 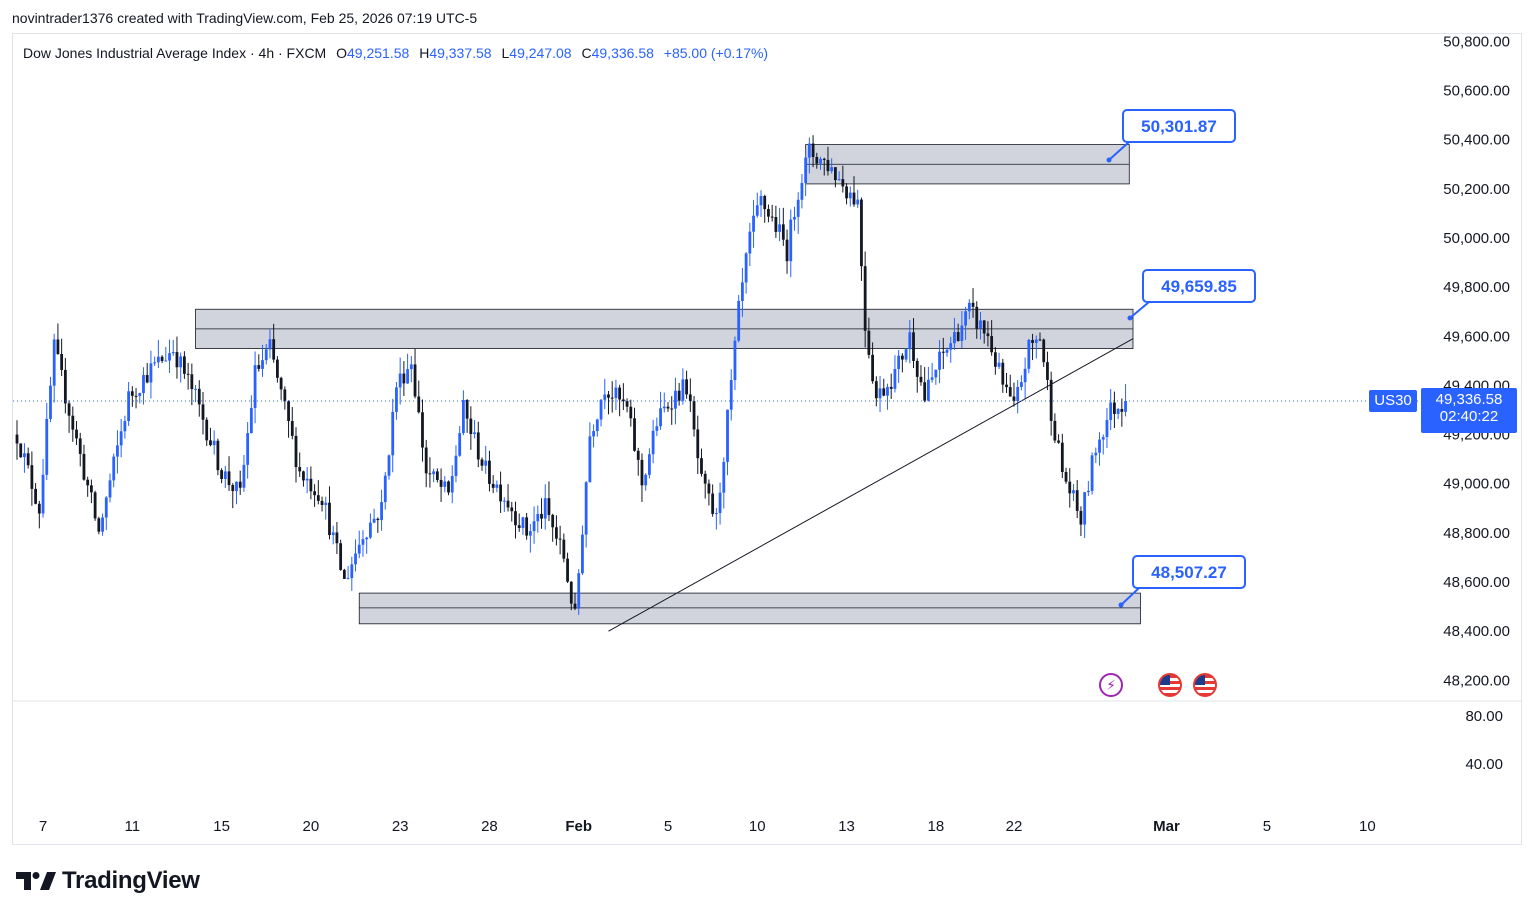 I want to click on low-value: 49,247.08, so click(x=540, y=53).